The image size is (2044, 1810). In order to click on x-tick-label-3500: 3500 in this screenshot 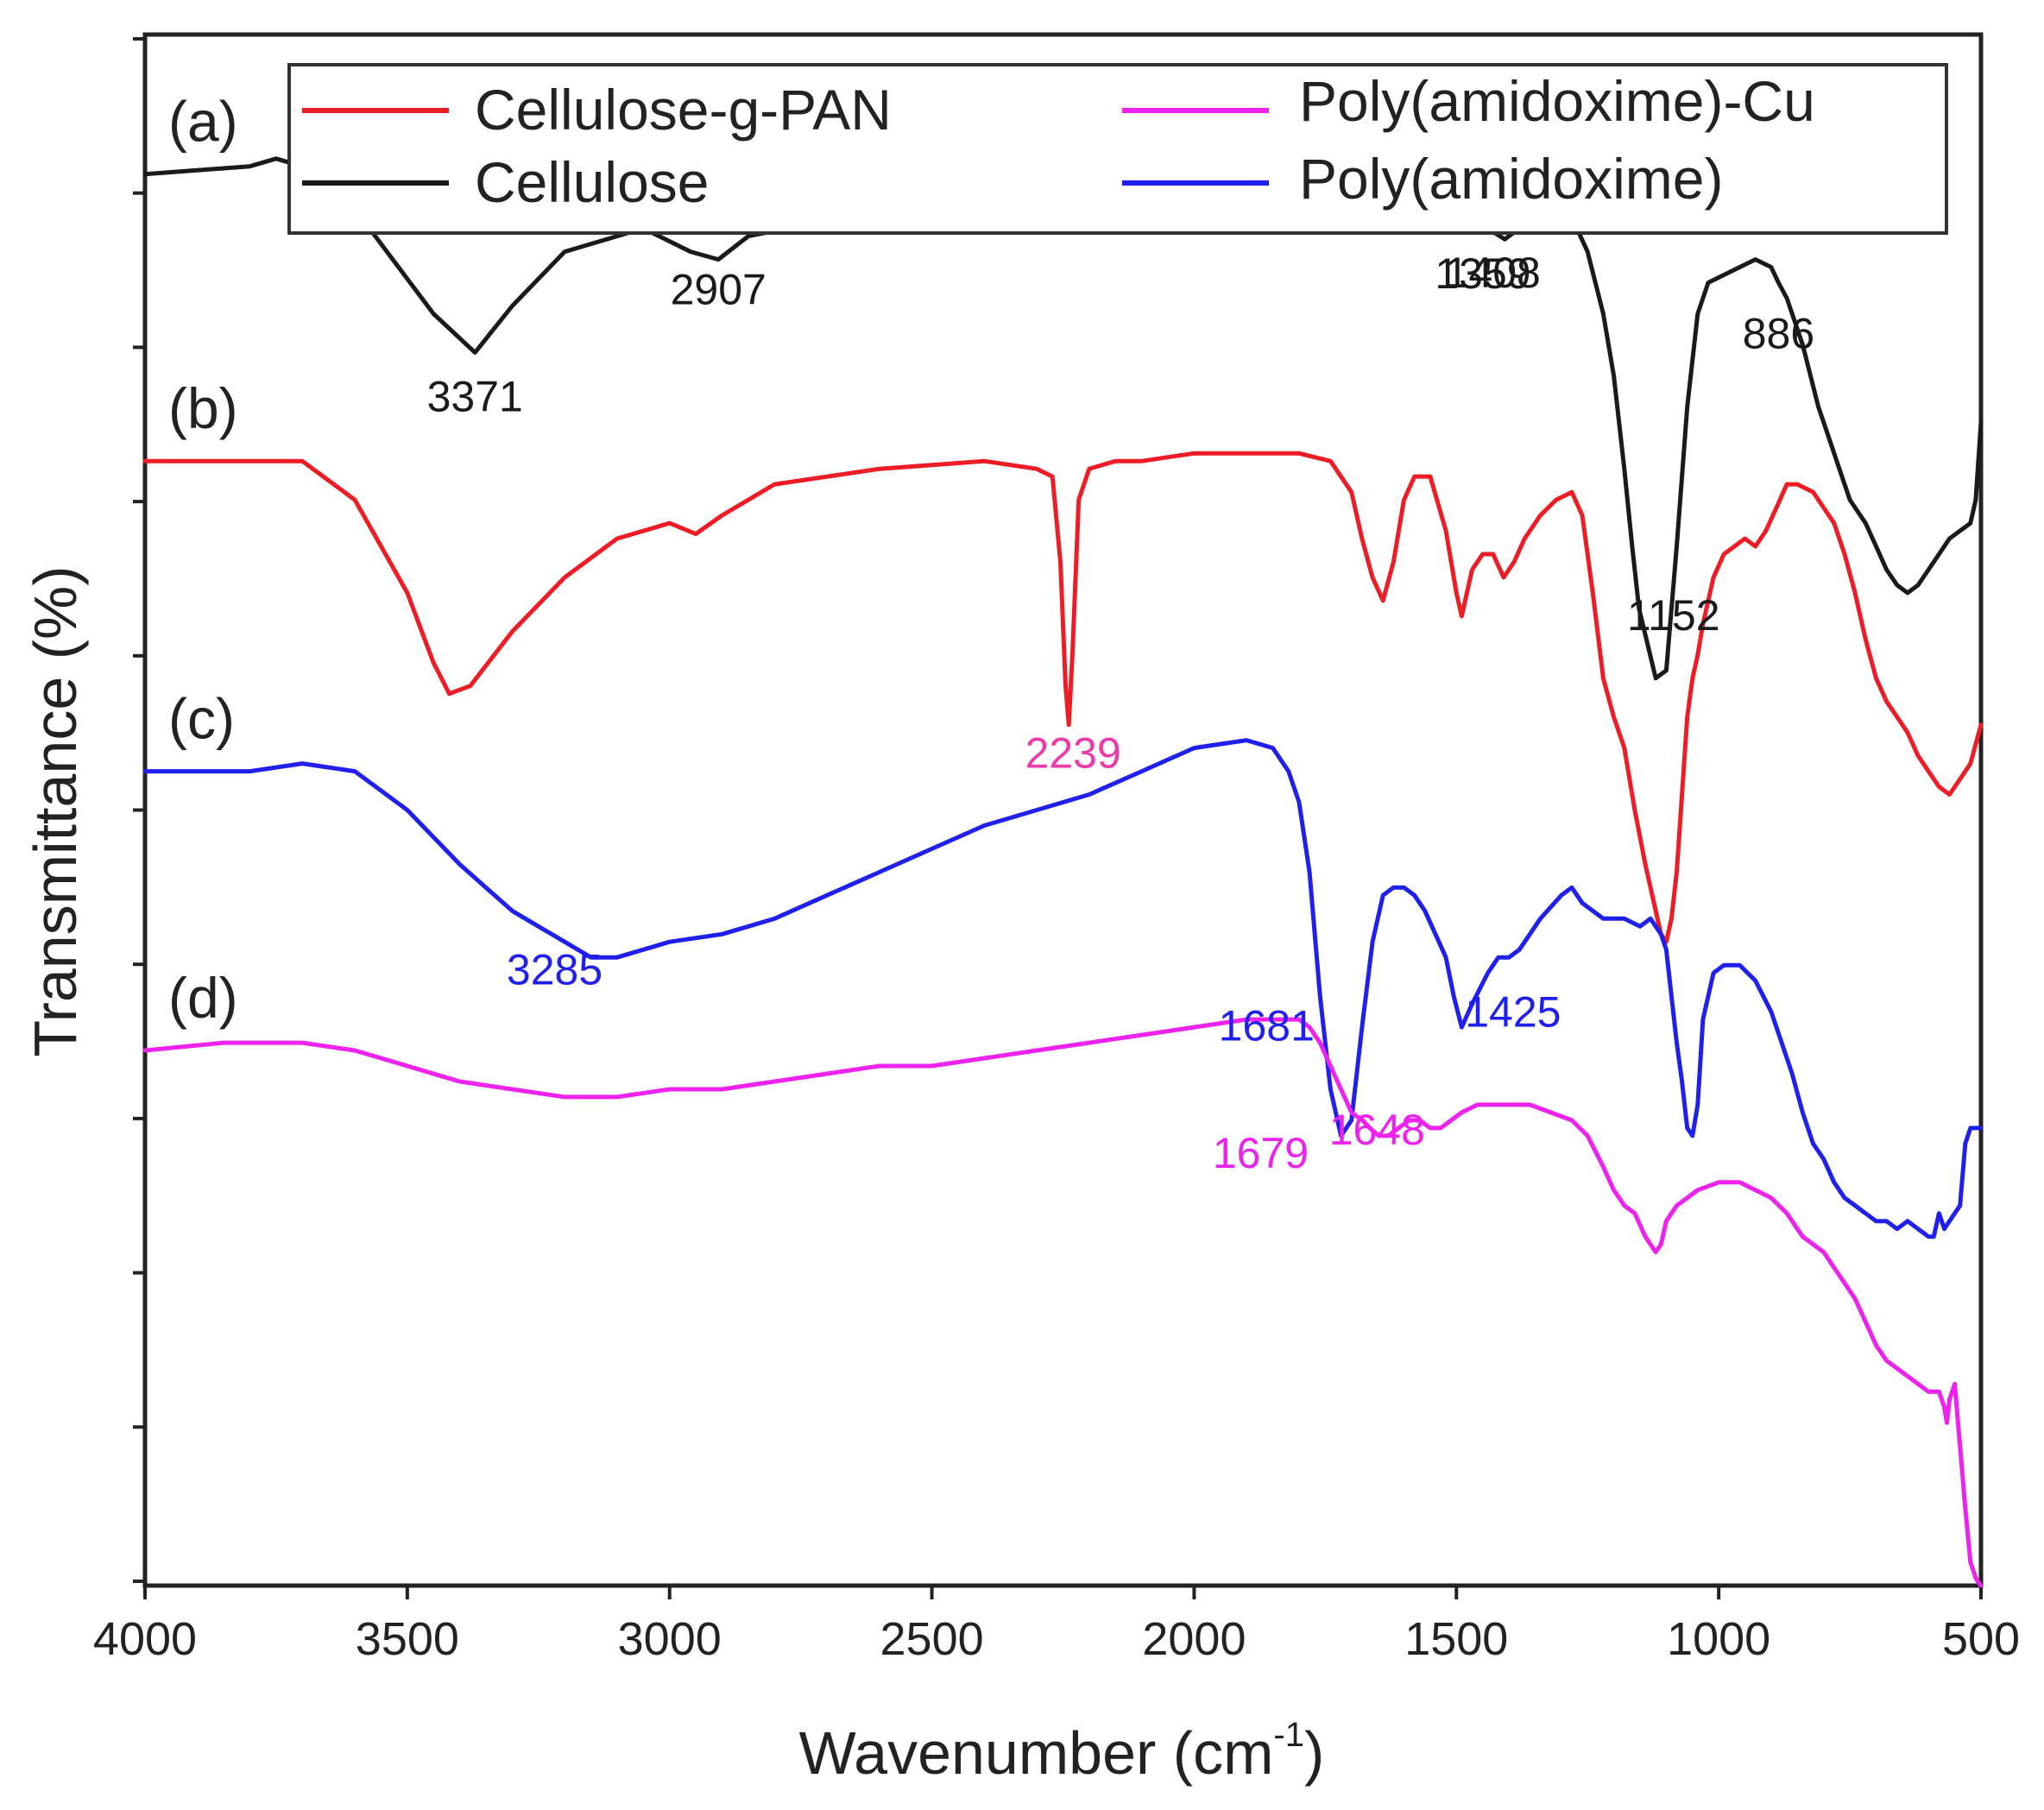, I will do `click(407, 1639)`.